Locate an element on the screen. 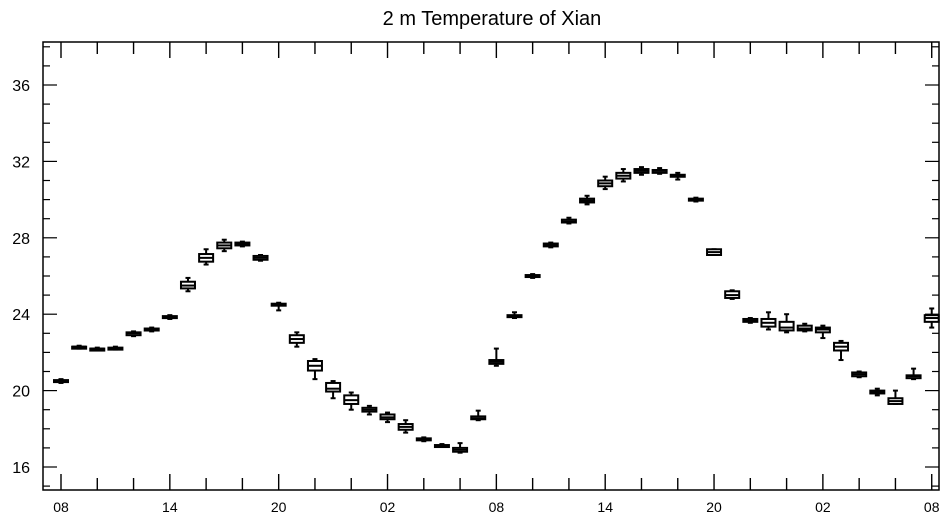 Image resolution: width=947 pixels, height=520 pixels. y-tick-label: 20 is located at coordinates (21, 392).